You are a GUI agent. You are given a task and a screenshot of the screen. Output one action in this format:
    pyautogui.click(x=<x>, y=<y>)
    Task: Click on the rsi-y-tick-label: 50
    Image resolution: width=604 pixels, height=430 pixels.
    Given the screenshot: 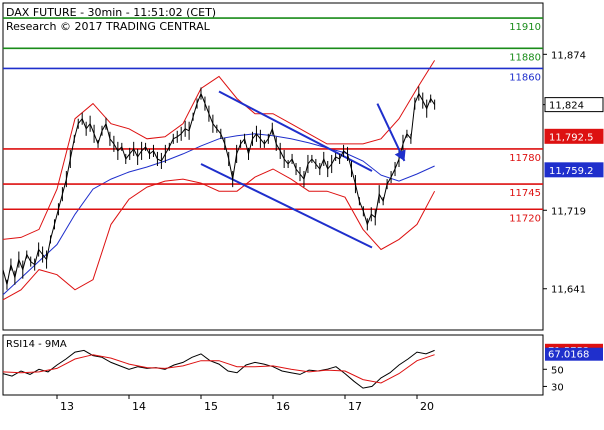 What is the action you would take?
    pyautogui.click(x=557, y=370)
    